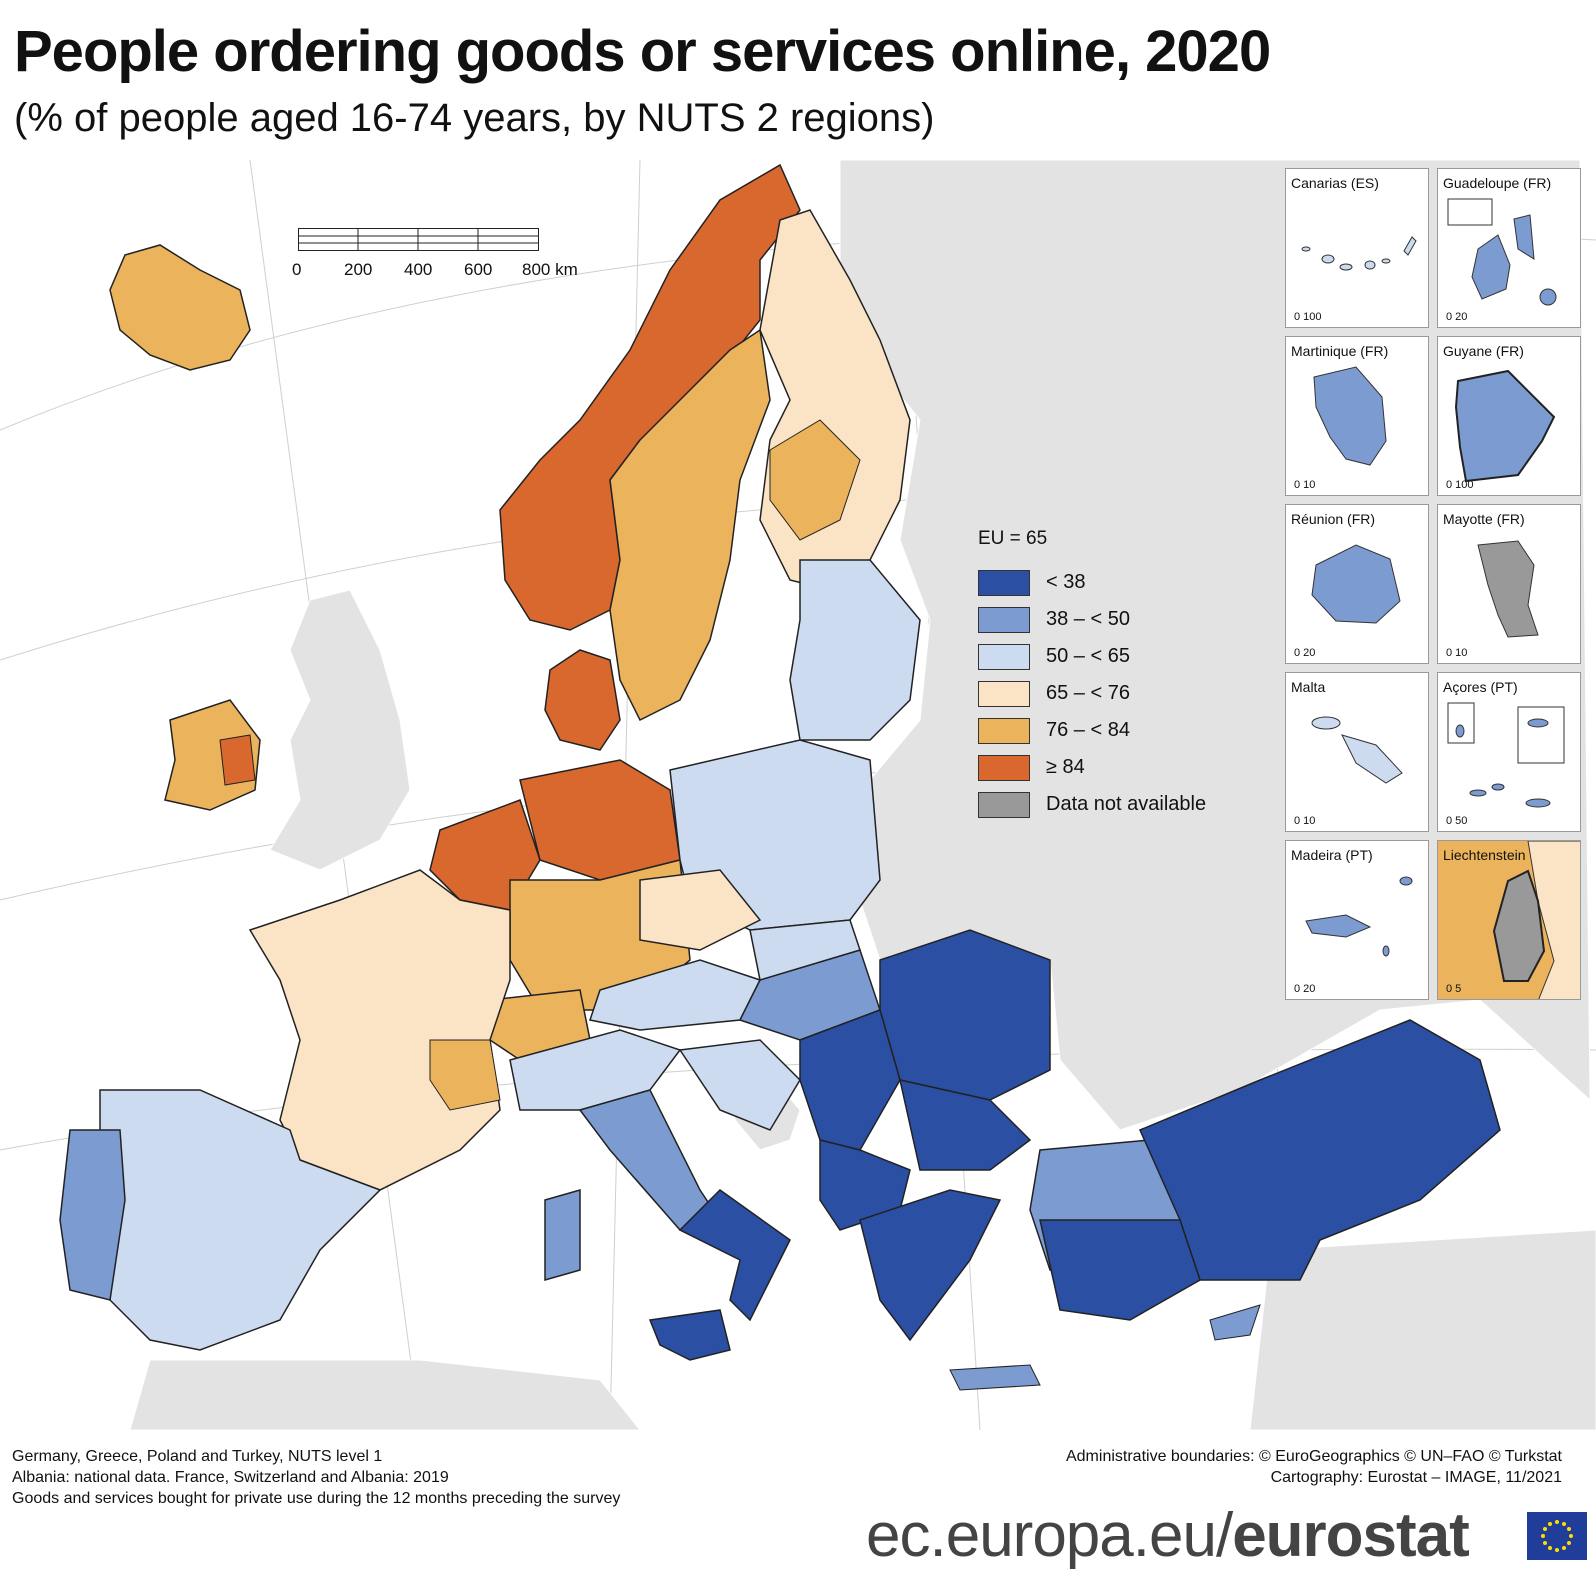  What do you see at coordinates (1066, 582) in the screenshot?
I see `legend-label: < 38` at bounding box center [1066, 582].